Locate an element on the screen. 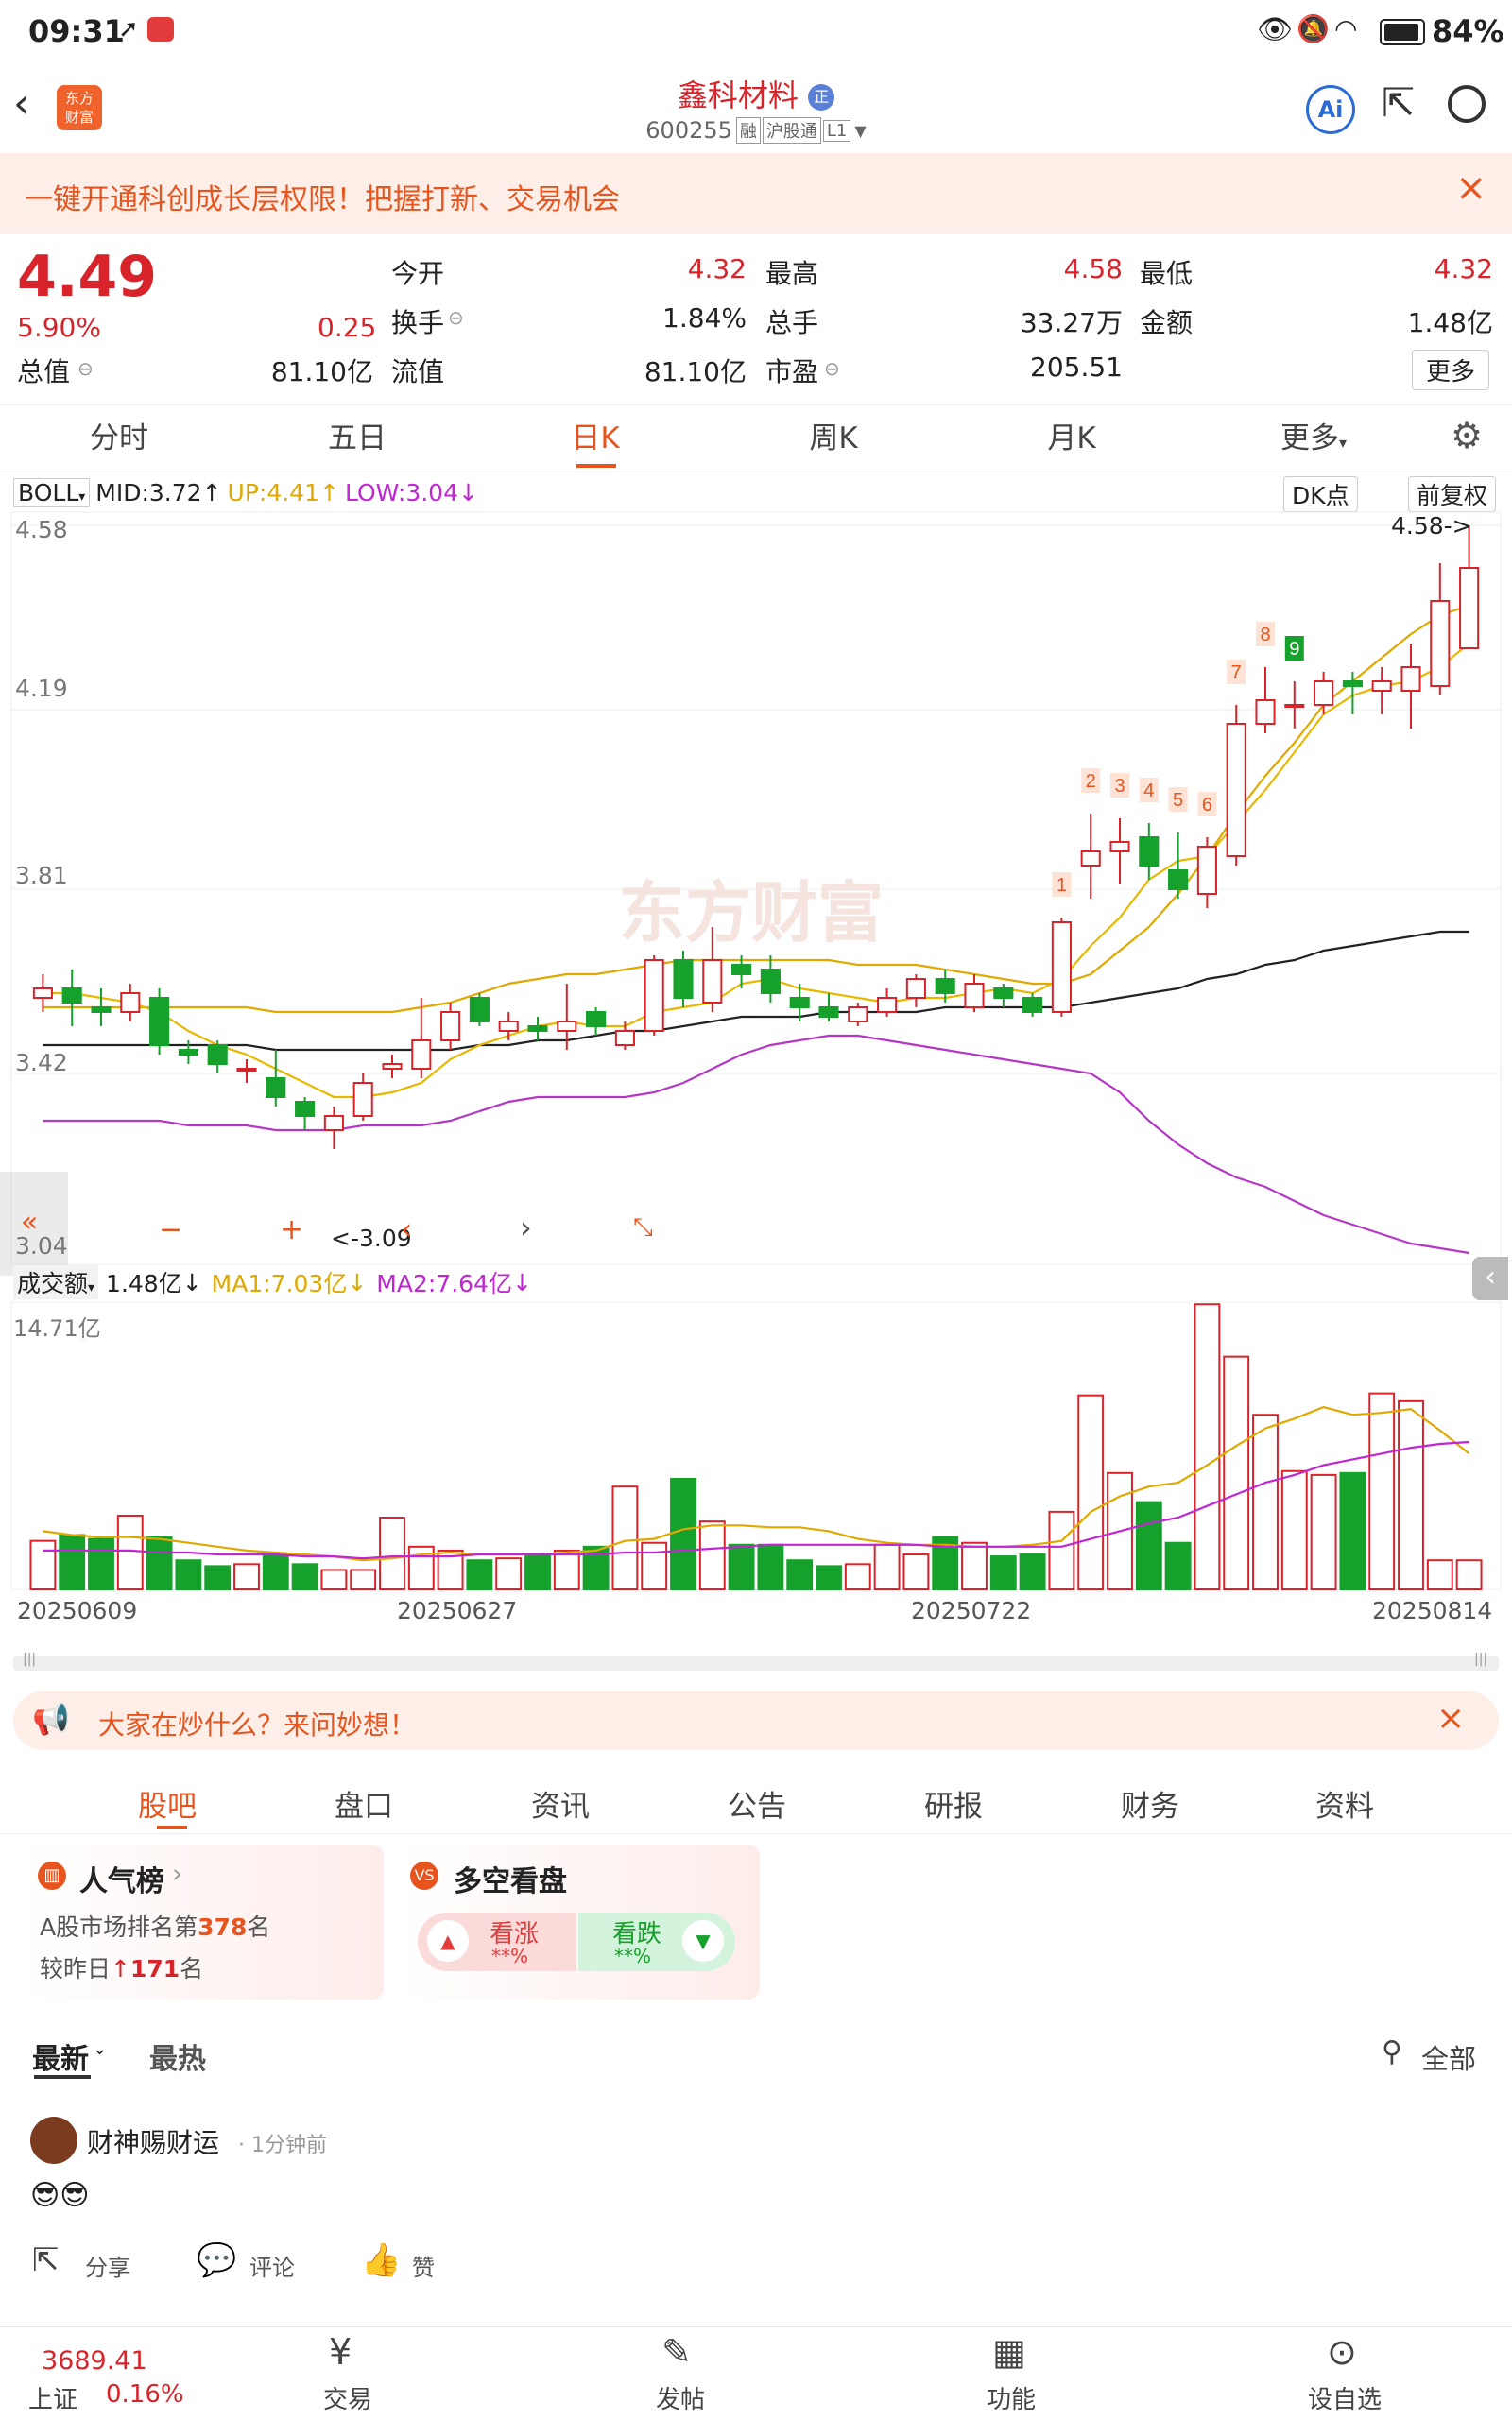  tab-intraday: 分时 is located at coordinates (119, 438).